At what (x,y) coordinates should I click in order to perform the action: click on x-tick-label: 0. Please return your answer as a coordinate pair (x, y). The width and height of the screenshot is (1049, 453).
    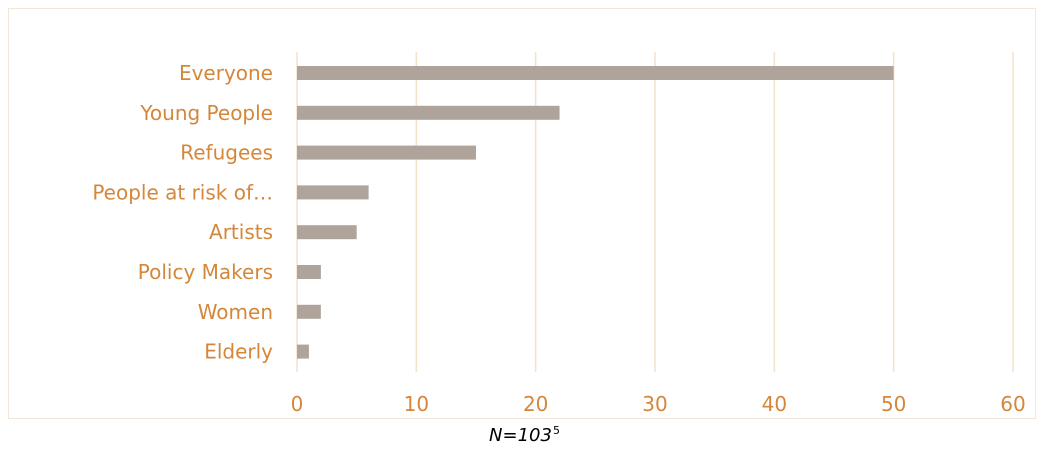
    Looking at the image, I should click on (297, 404).